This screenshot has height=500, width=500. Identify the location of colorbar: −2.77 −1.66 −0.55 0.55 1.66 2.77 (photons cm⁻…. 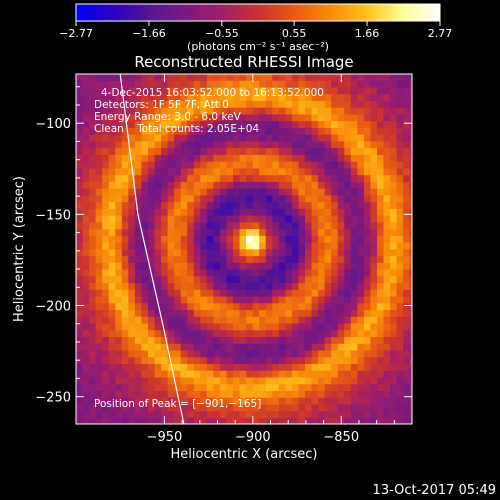
(255, 28).